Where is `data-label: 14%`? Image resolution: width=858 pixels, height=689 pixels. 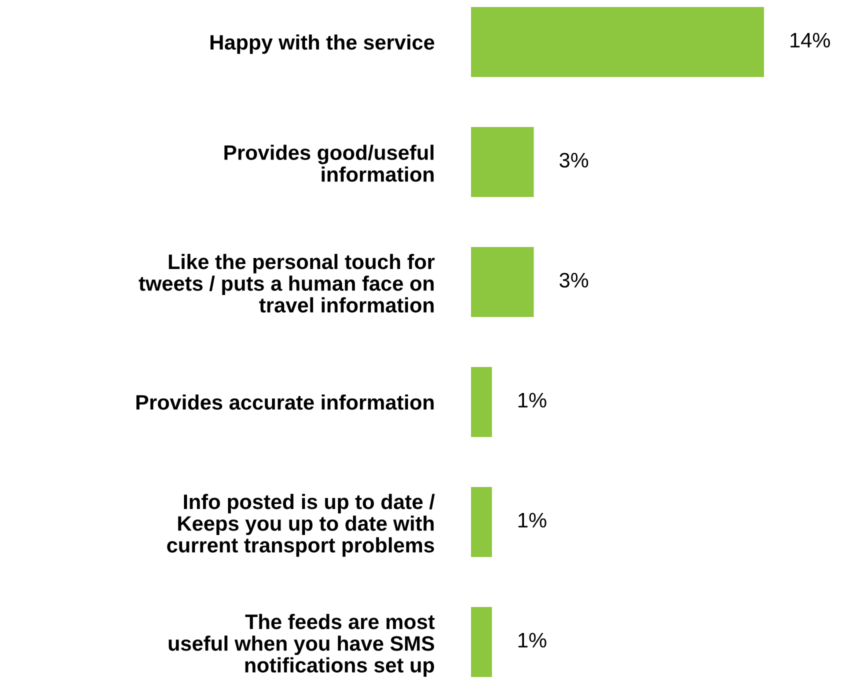 data-label: 14% is located at coordinates (810, 40).